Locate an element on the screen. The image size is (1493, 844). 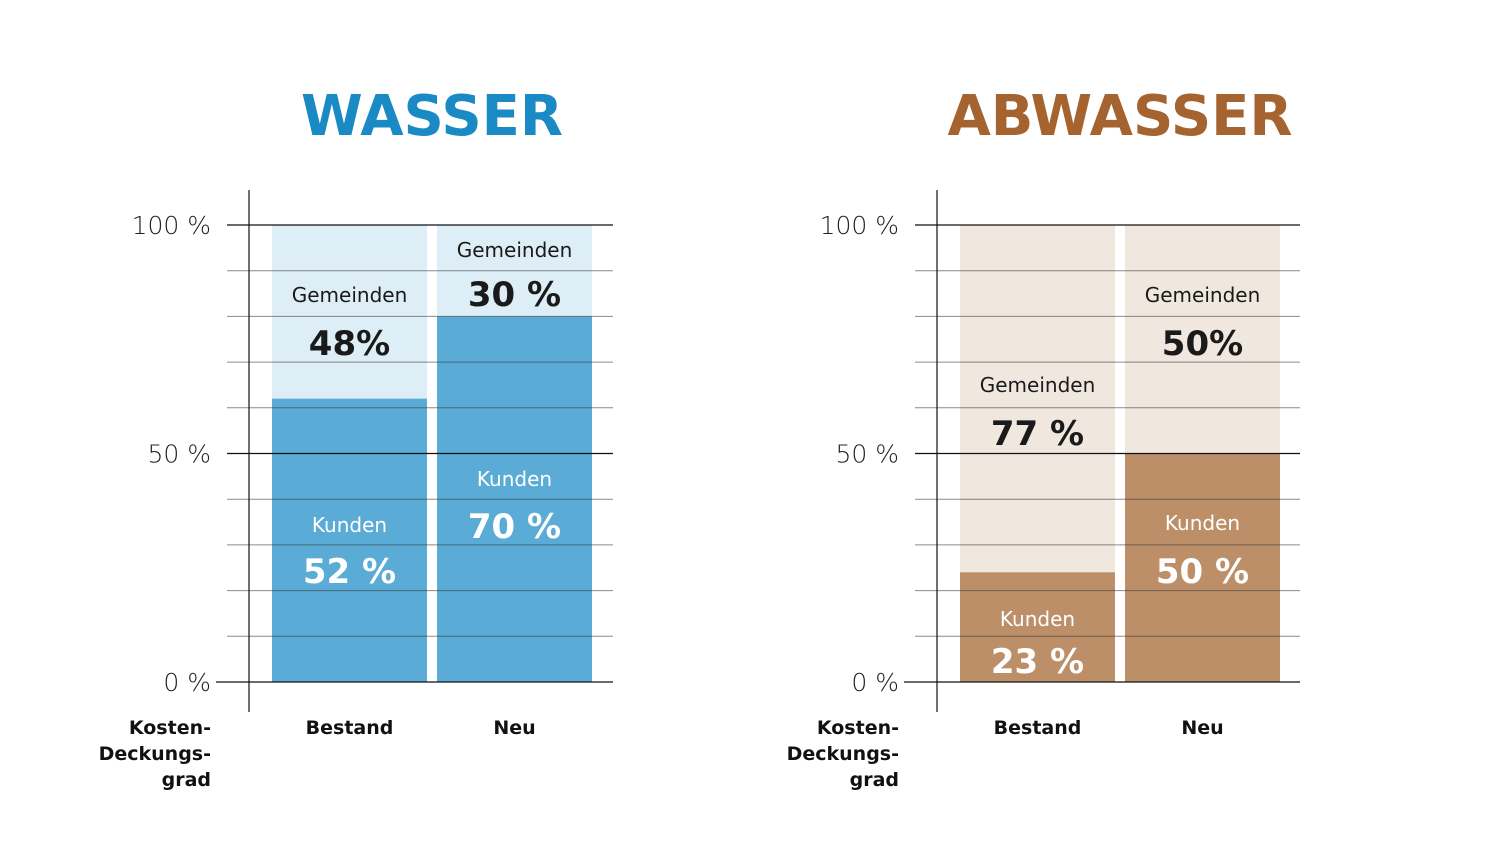
bar-kunden-neu is located at coordinates (1202, 567).